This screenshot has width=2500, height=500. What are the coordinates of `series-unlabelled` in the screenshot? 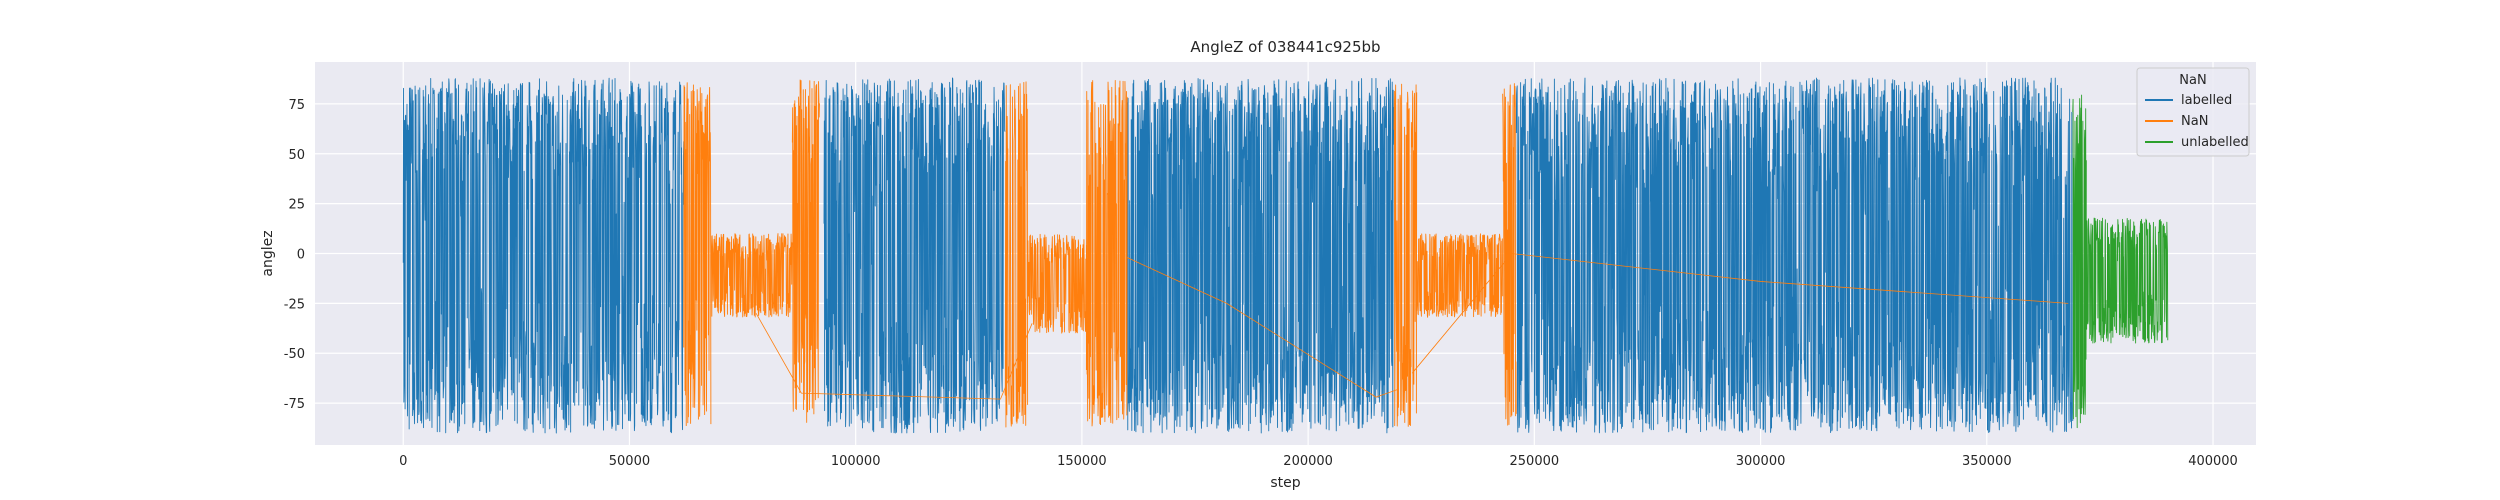 It's located at (2120, 261).